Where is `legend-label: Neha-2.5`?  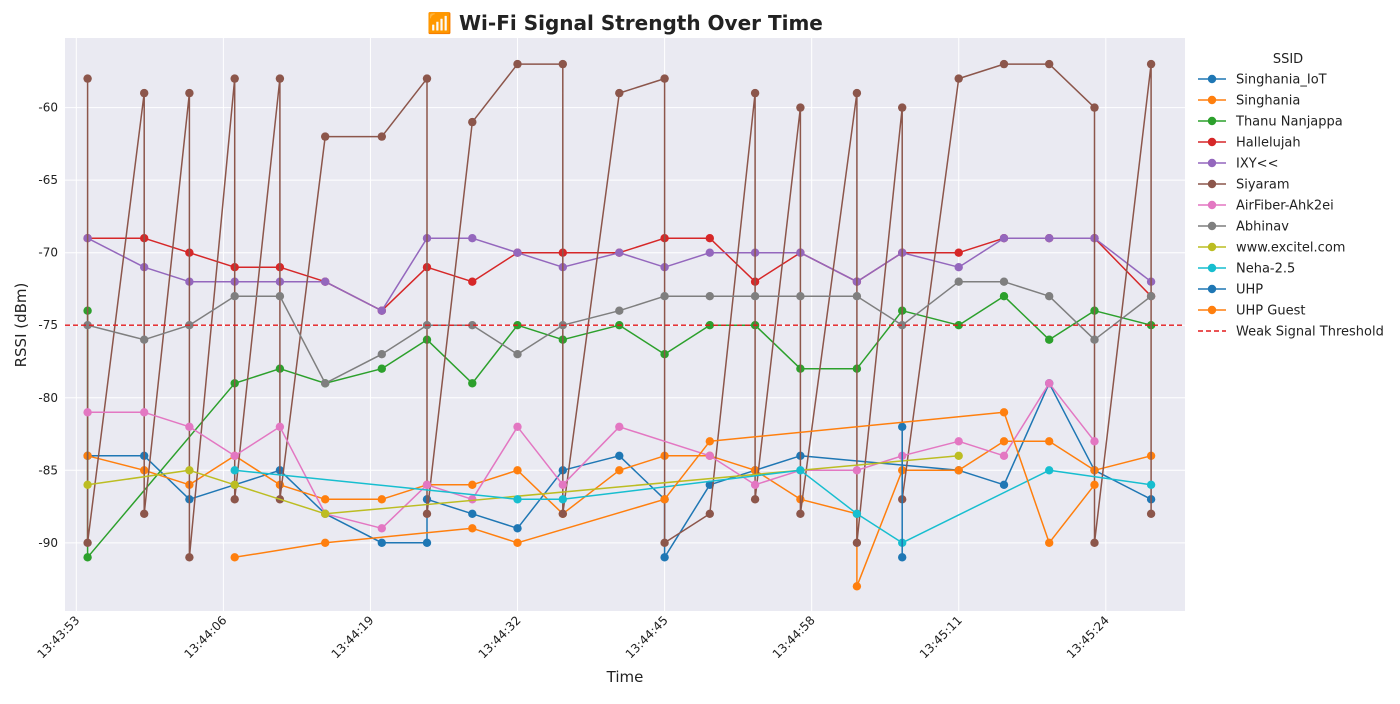
legend-label: Neha-2.5 is located at coordinates (1265, 269).